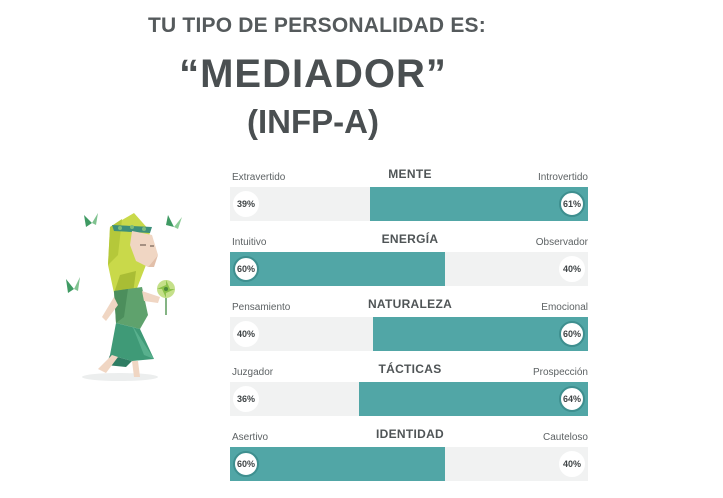  I want to click on trait-row: NATURALEZA Pensamiento Emocional 40% 60%, so click(410, 326).